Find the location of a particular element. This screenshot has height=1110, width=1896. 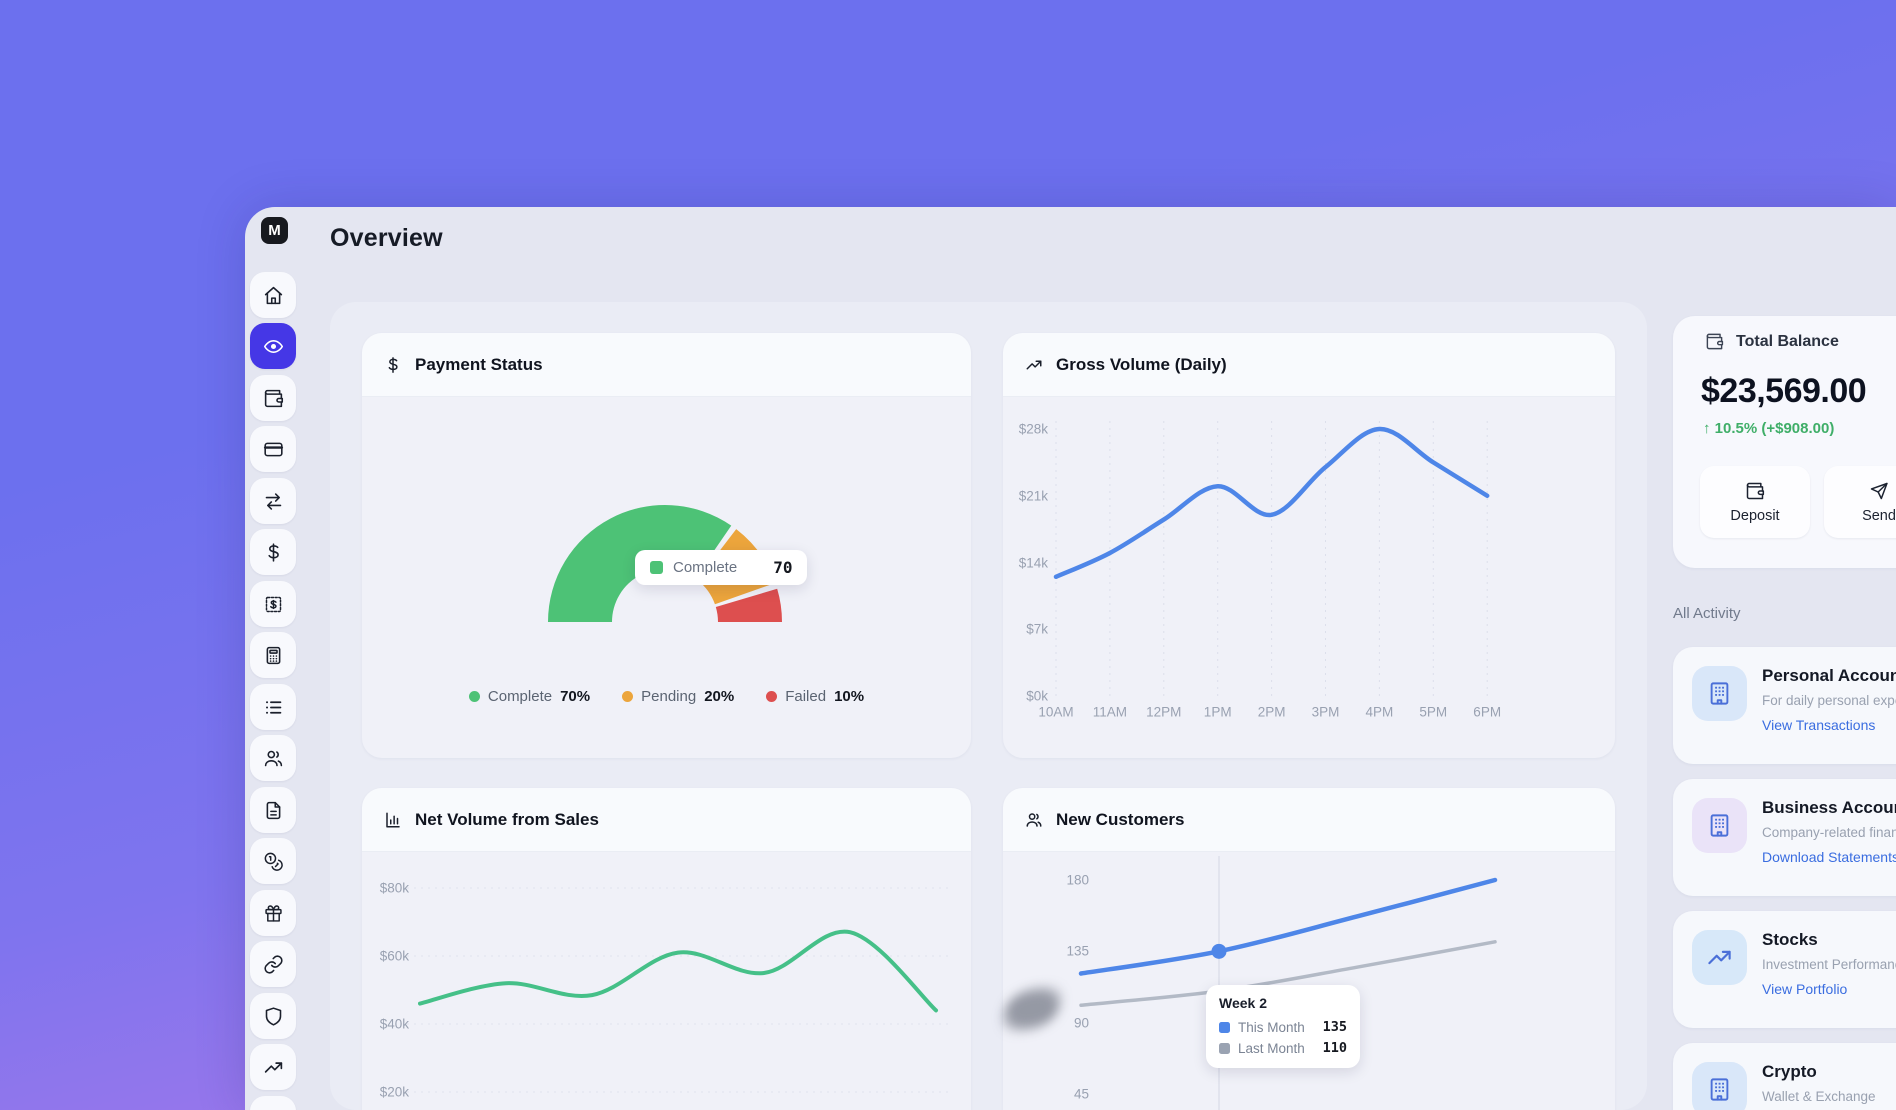

net-volume-chart is located at coordinates (666, 949).